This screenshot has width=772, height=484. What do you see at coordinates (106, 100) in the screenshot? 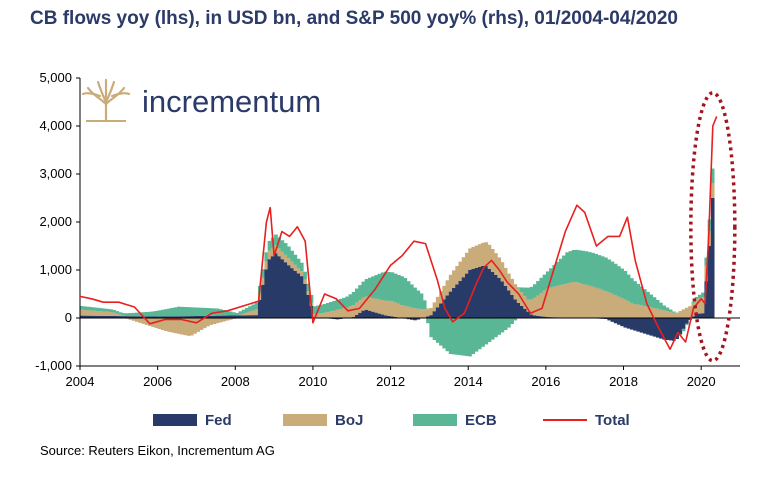
I see `tree-logo-icon` at bounding box center [106, 100].